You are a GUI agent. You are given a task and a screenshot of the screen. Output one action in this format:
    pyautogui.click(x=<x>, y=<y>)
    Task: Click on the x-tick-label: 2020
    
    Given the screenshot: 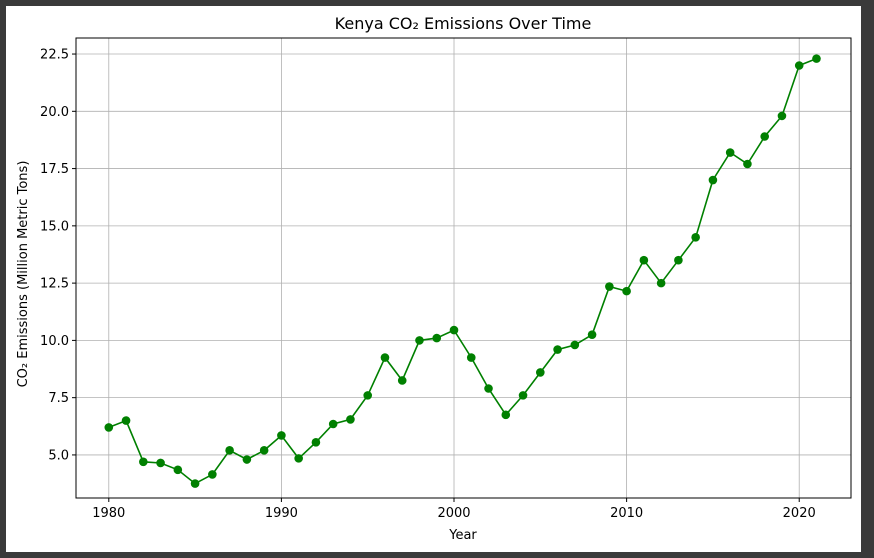 What is the action you would take?
    pyautogui.click(x=799, y=513)
    